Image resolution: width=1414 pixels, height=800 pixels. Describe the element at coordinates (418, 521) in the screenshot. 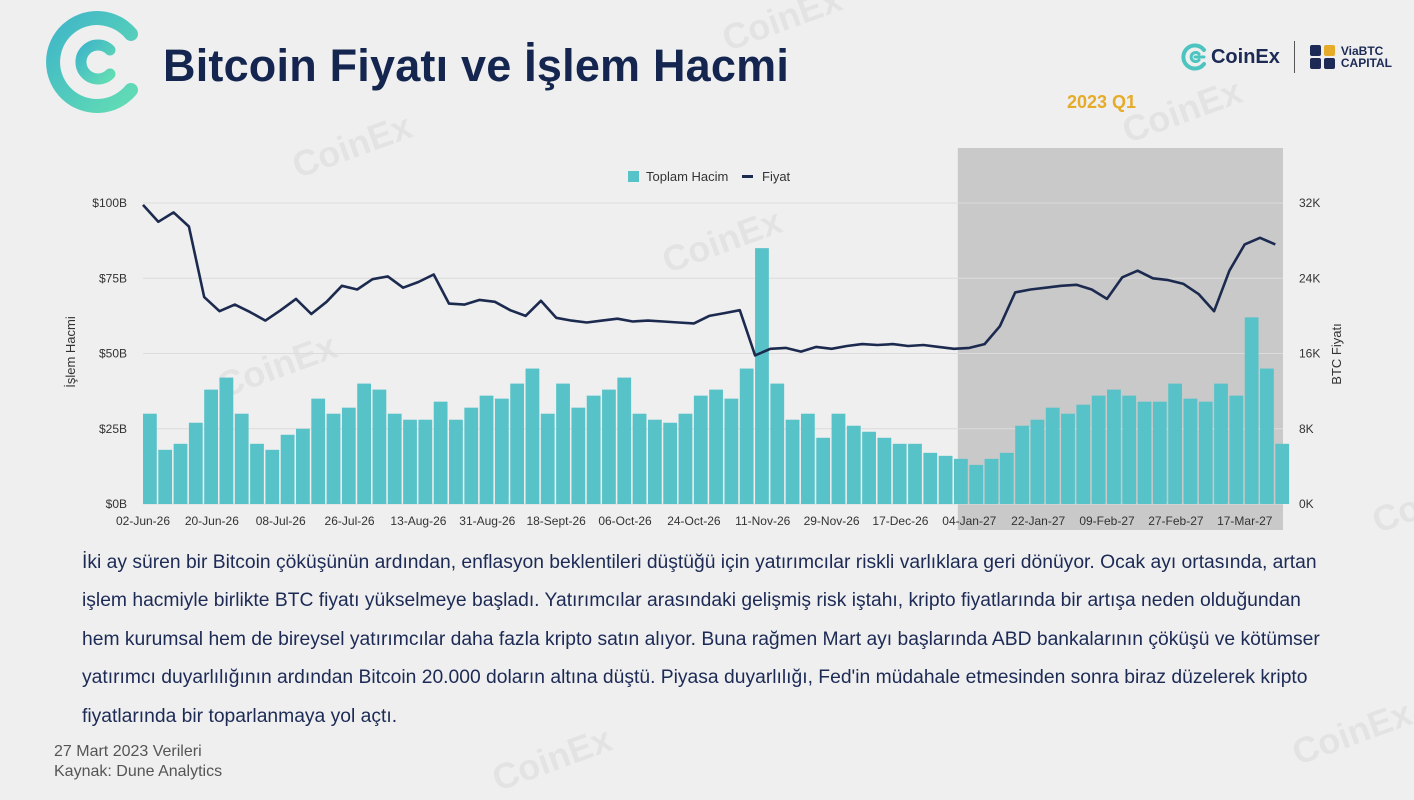

I see `x-tick-label: 13-Aug-26` at that location.